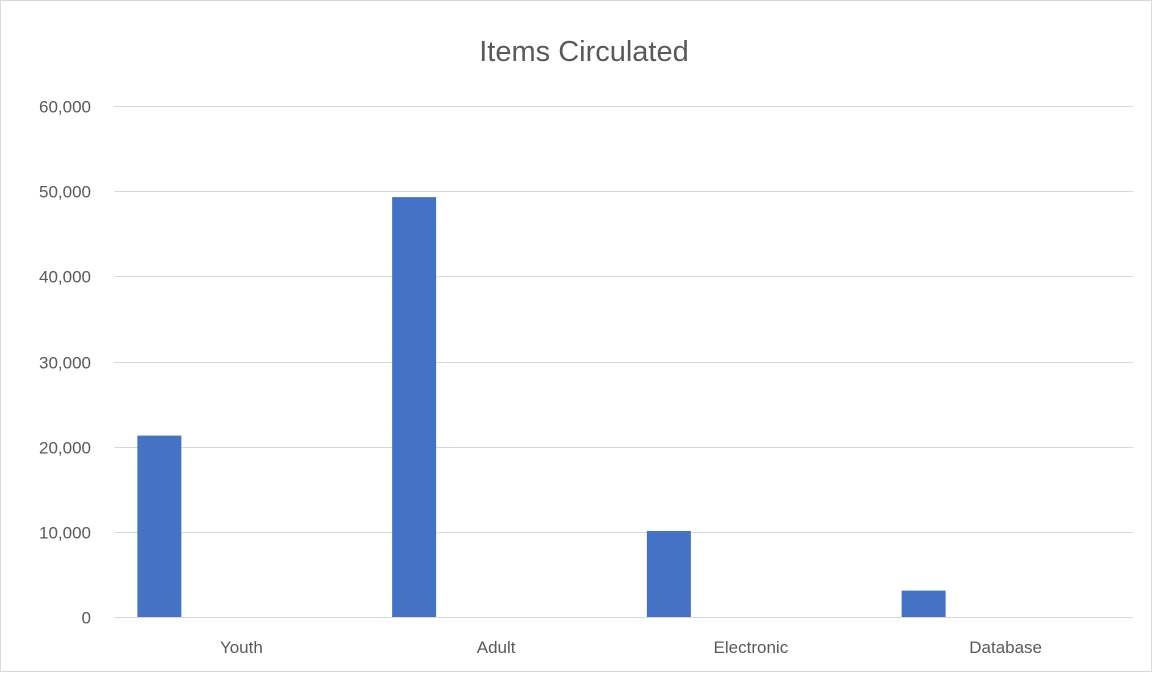  I want to click on y-axis-ticks: 0 10,000 20,000 30,000 40,000 50,000 60,000, so click(65, 363).